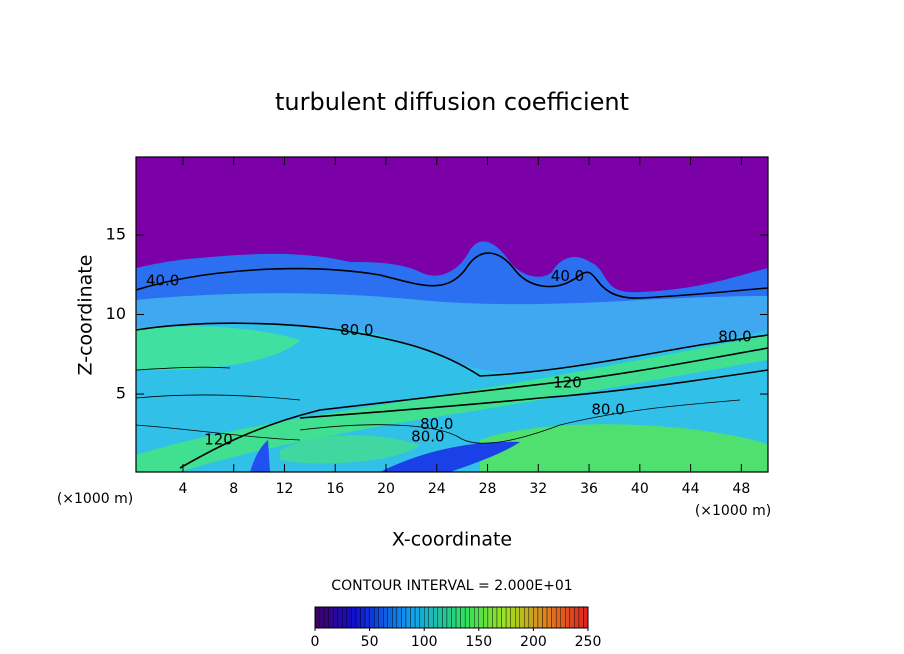 This screenshot has height=654, width=904. Describe the element at coordinates (451, 586) in the screenshot. I see `contour-interval: CONTOUR INTERVAL = 2.000E+01` at that location.